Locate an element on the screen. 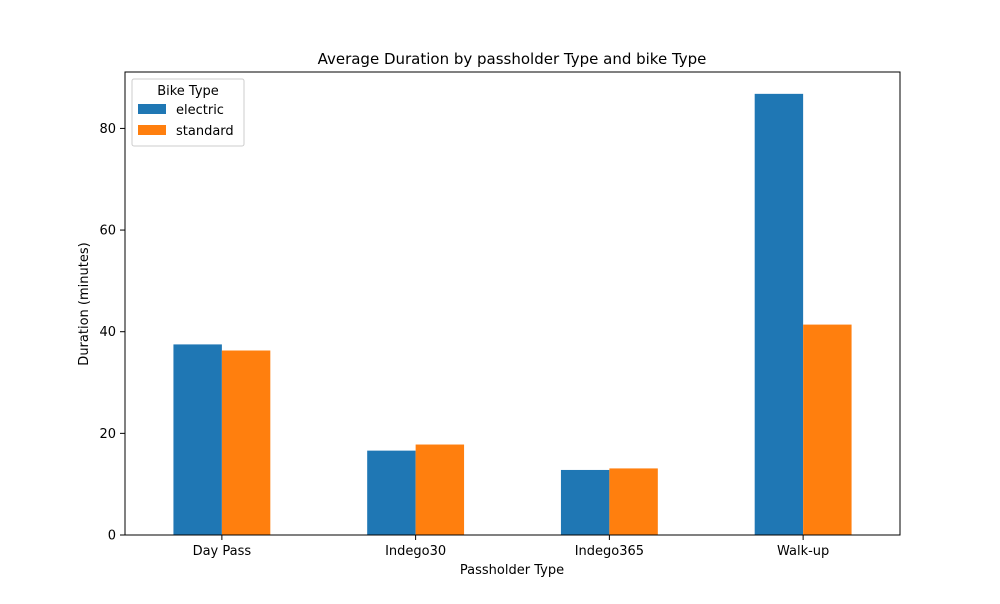 This screenshot has height=604, width=1000. bar-electric-walk-up is located at coordinates (779, 314).